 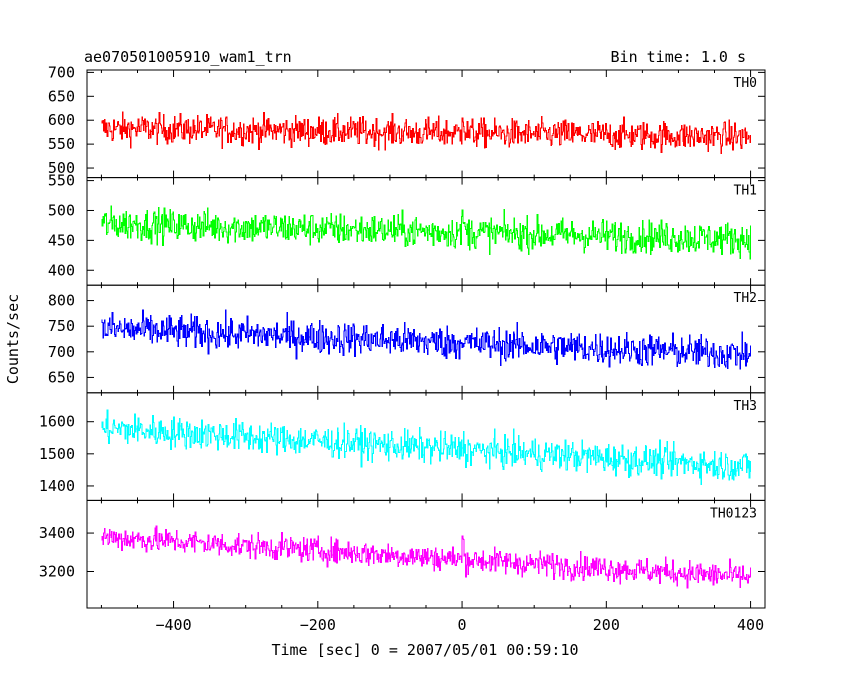 I want to click on panel-th0123: TH0123 3200 3400, so click(x=402, y=554).